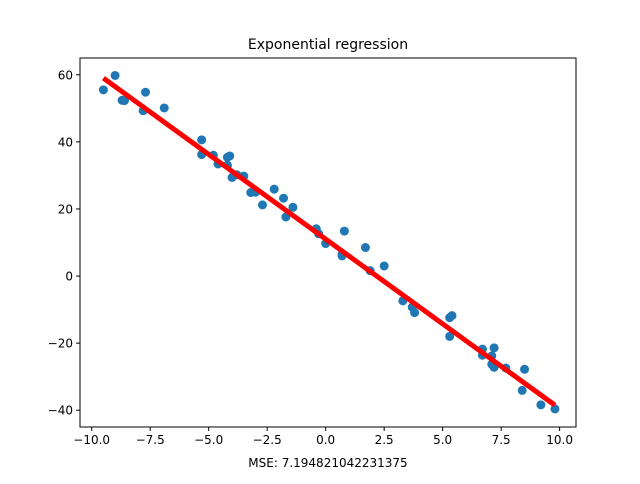 The image size is (640, 484). What do you see at coordinates (60, 411) in the screenshot?
I see `y-tick-label: −40` at bounding box center [60, 411].